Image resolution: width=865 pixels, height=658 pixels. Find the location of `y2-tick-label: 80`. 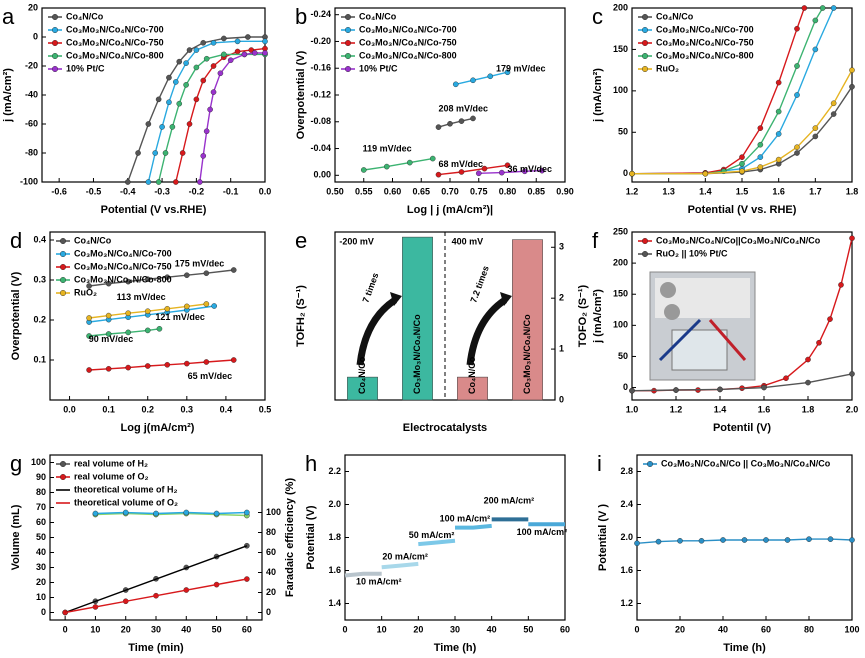

y2-tick-label: 80 is located at coordinates (271, 532).